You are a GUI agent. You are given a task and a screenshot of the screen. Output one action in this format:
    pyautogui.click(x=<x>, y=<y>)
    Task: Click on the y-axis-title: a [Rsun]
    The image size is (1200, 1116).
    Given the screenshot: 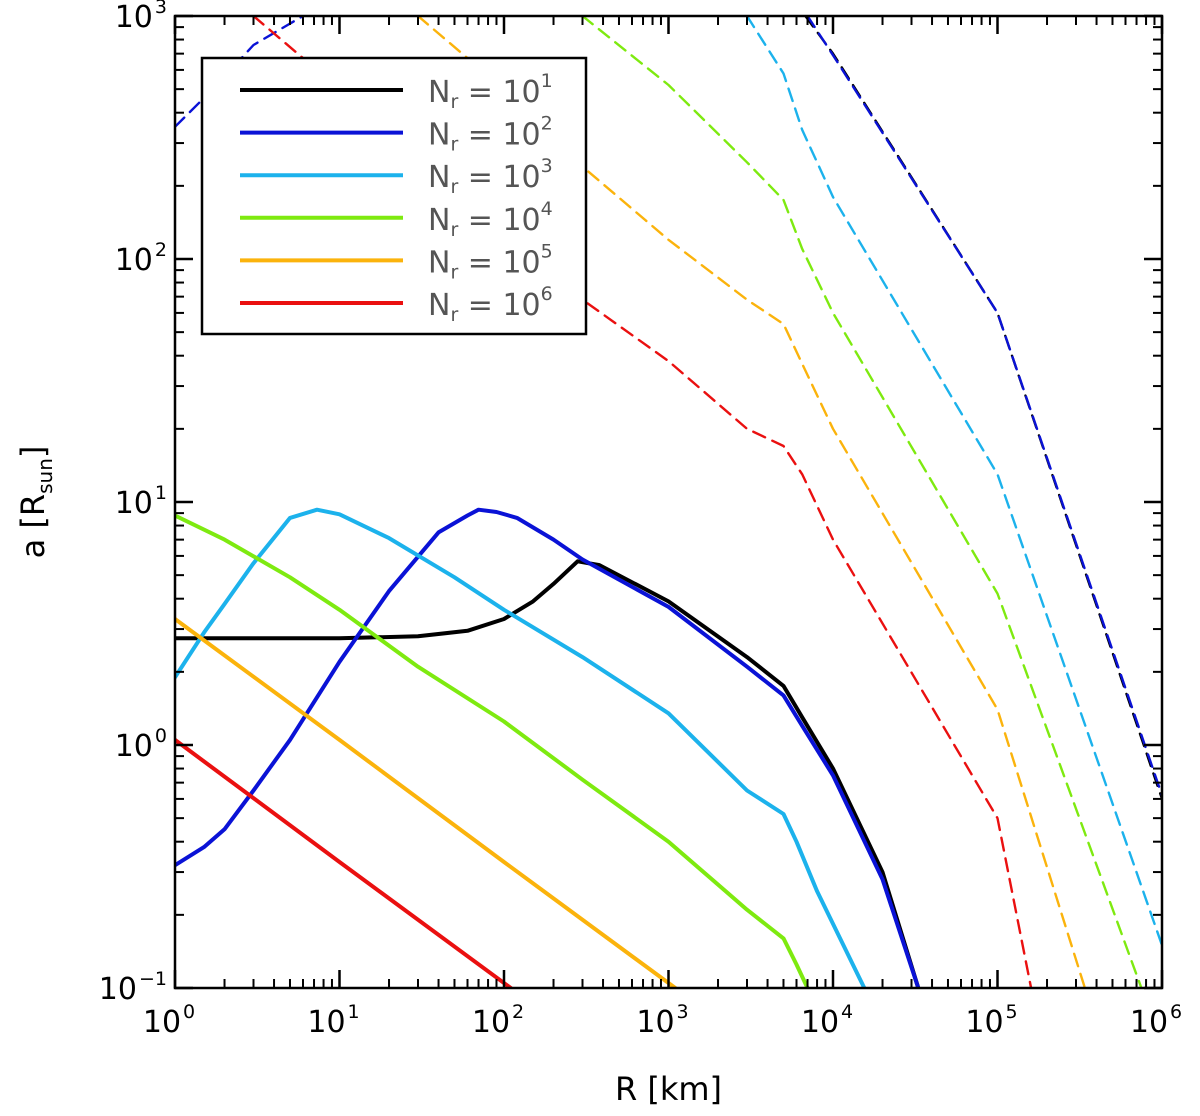 What is the action you would take?
    pyautogui.click(x=35, y=502)
    